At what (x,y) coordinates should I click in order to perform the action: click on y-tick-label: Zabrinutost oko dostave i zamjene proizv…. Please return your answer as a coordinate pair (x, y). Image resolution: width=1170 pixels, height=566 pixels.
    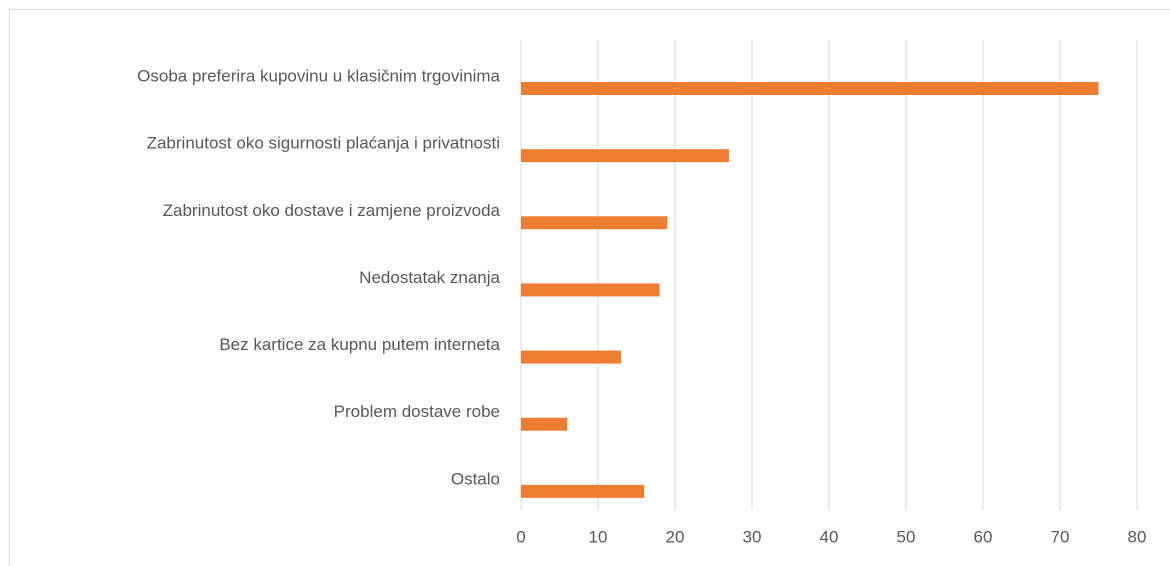
    Looking at the image, I should click on (332, 210).